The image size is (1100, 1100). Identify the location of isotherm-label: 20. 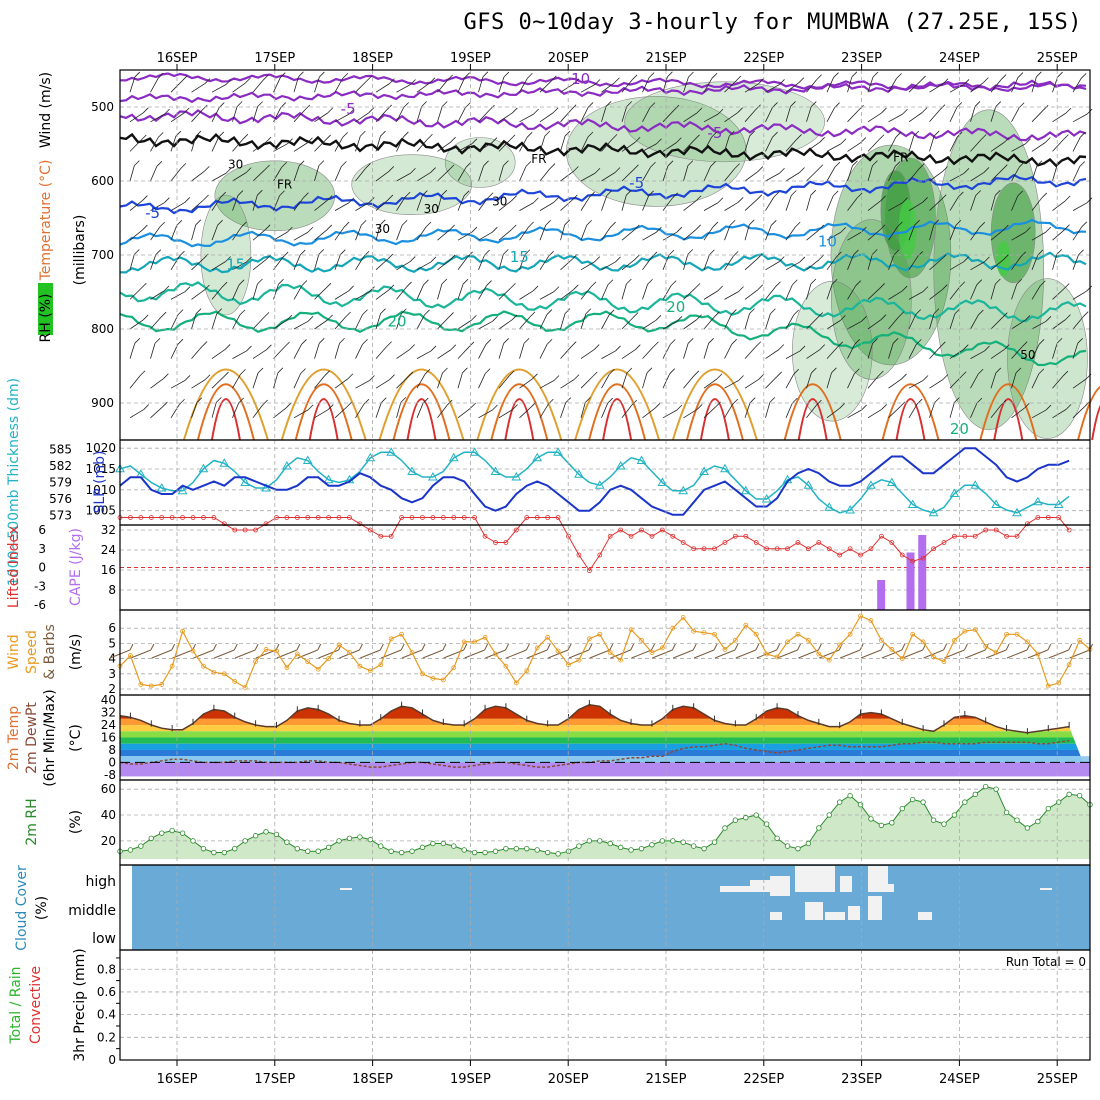
(397, 322).